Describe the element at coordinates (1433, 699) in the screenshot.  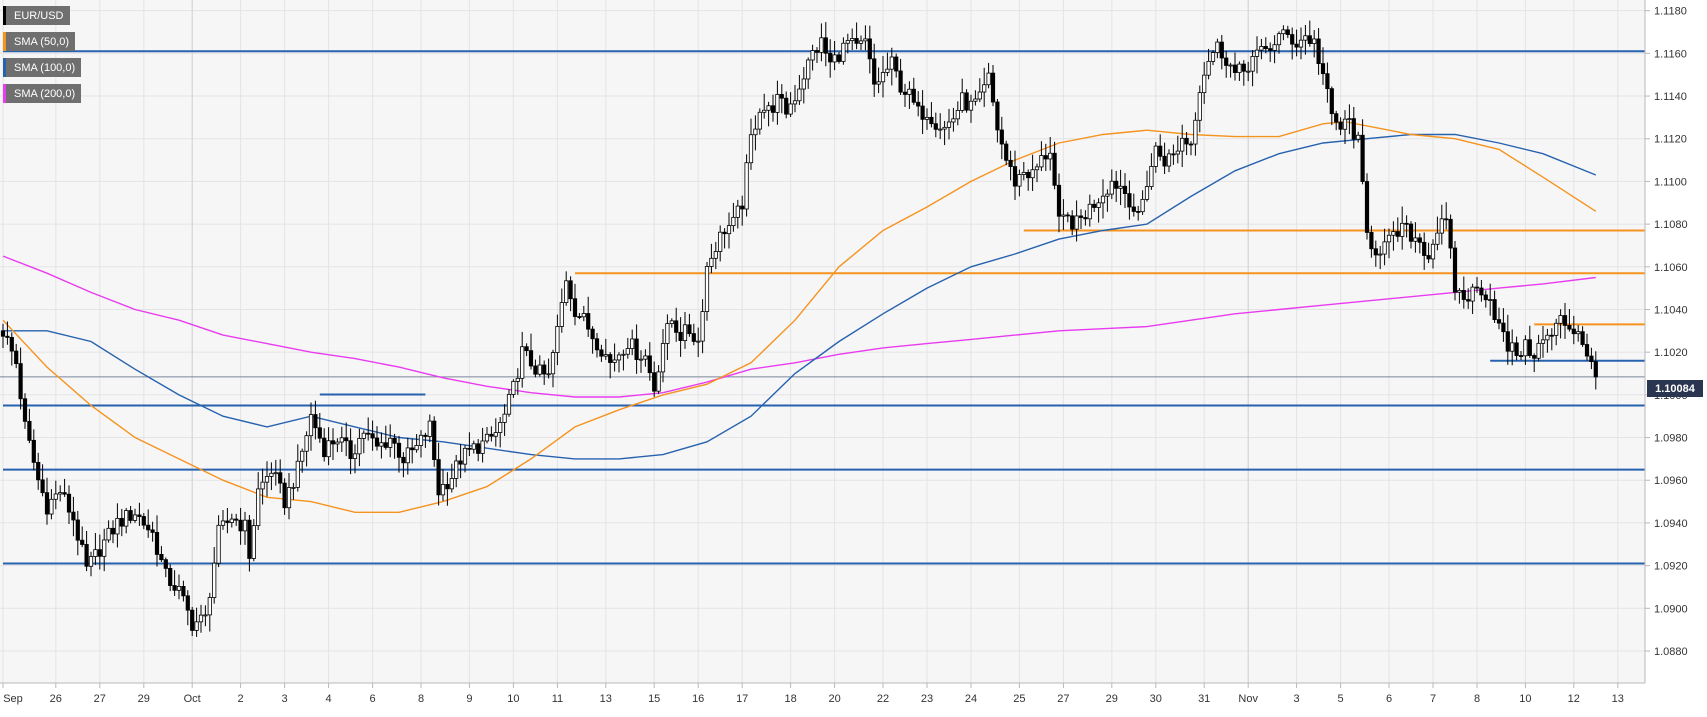
I see `x-tick-label: 7` at that location.